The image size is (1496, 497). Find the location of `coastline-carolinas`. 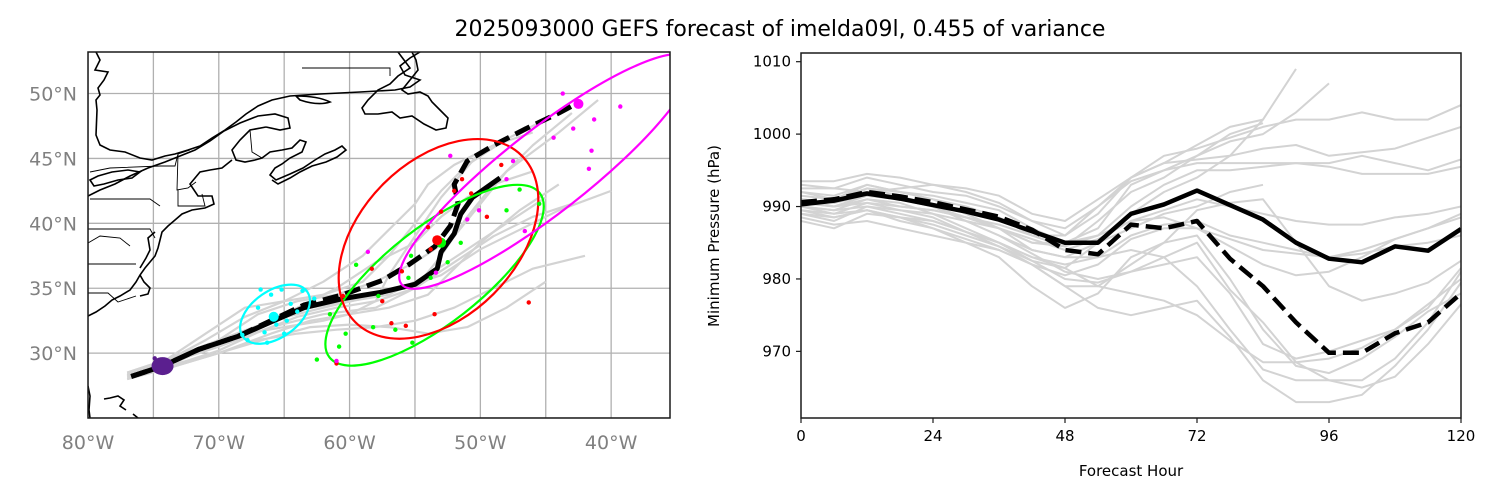

coastline-carolinas is located at coordinates (145, 285).